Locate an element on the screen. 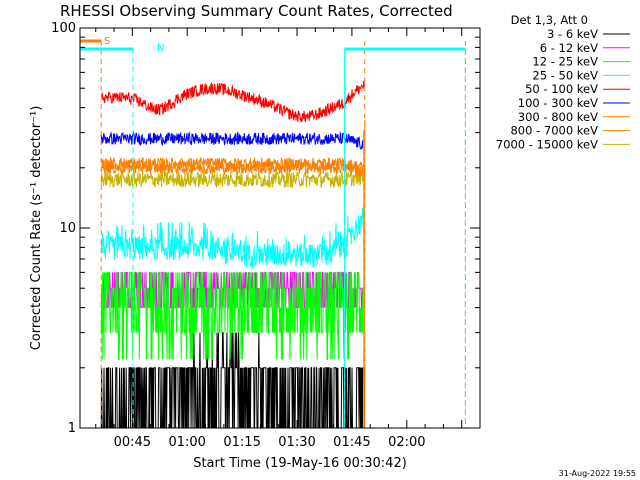  legend-entry-label: 800 - 7000 keV is located at coordinates (554, 131).